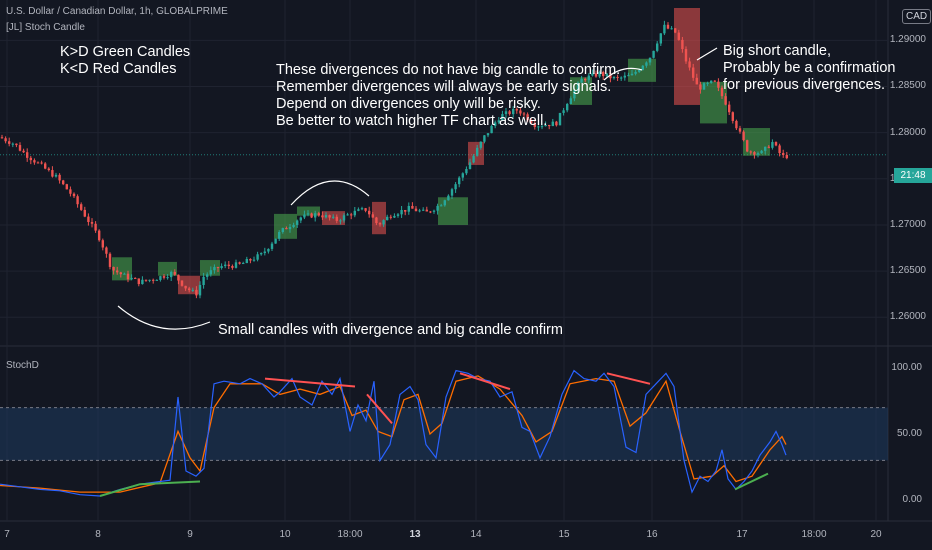 The height and width of the screenshot is (550, 932). I want to click on stoch-box-red, so click(379, 218).